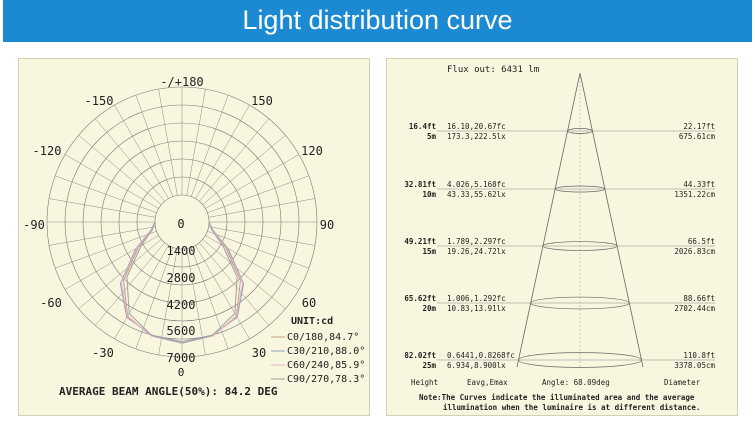 Image resolution: width=755 pixels, height=439 pixels. What do you see at coordinates (476, 298) in the screenshot?
I see `row-illum-fc: 1.006,1.292fc` at bounding box center [476, 298].